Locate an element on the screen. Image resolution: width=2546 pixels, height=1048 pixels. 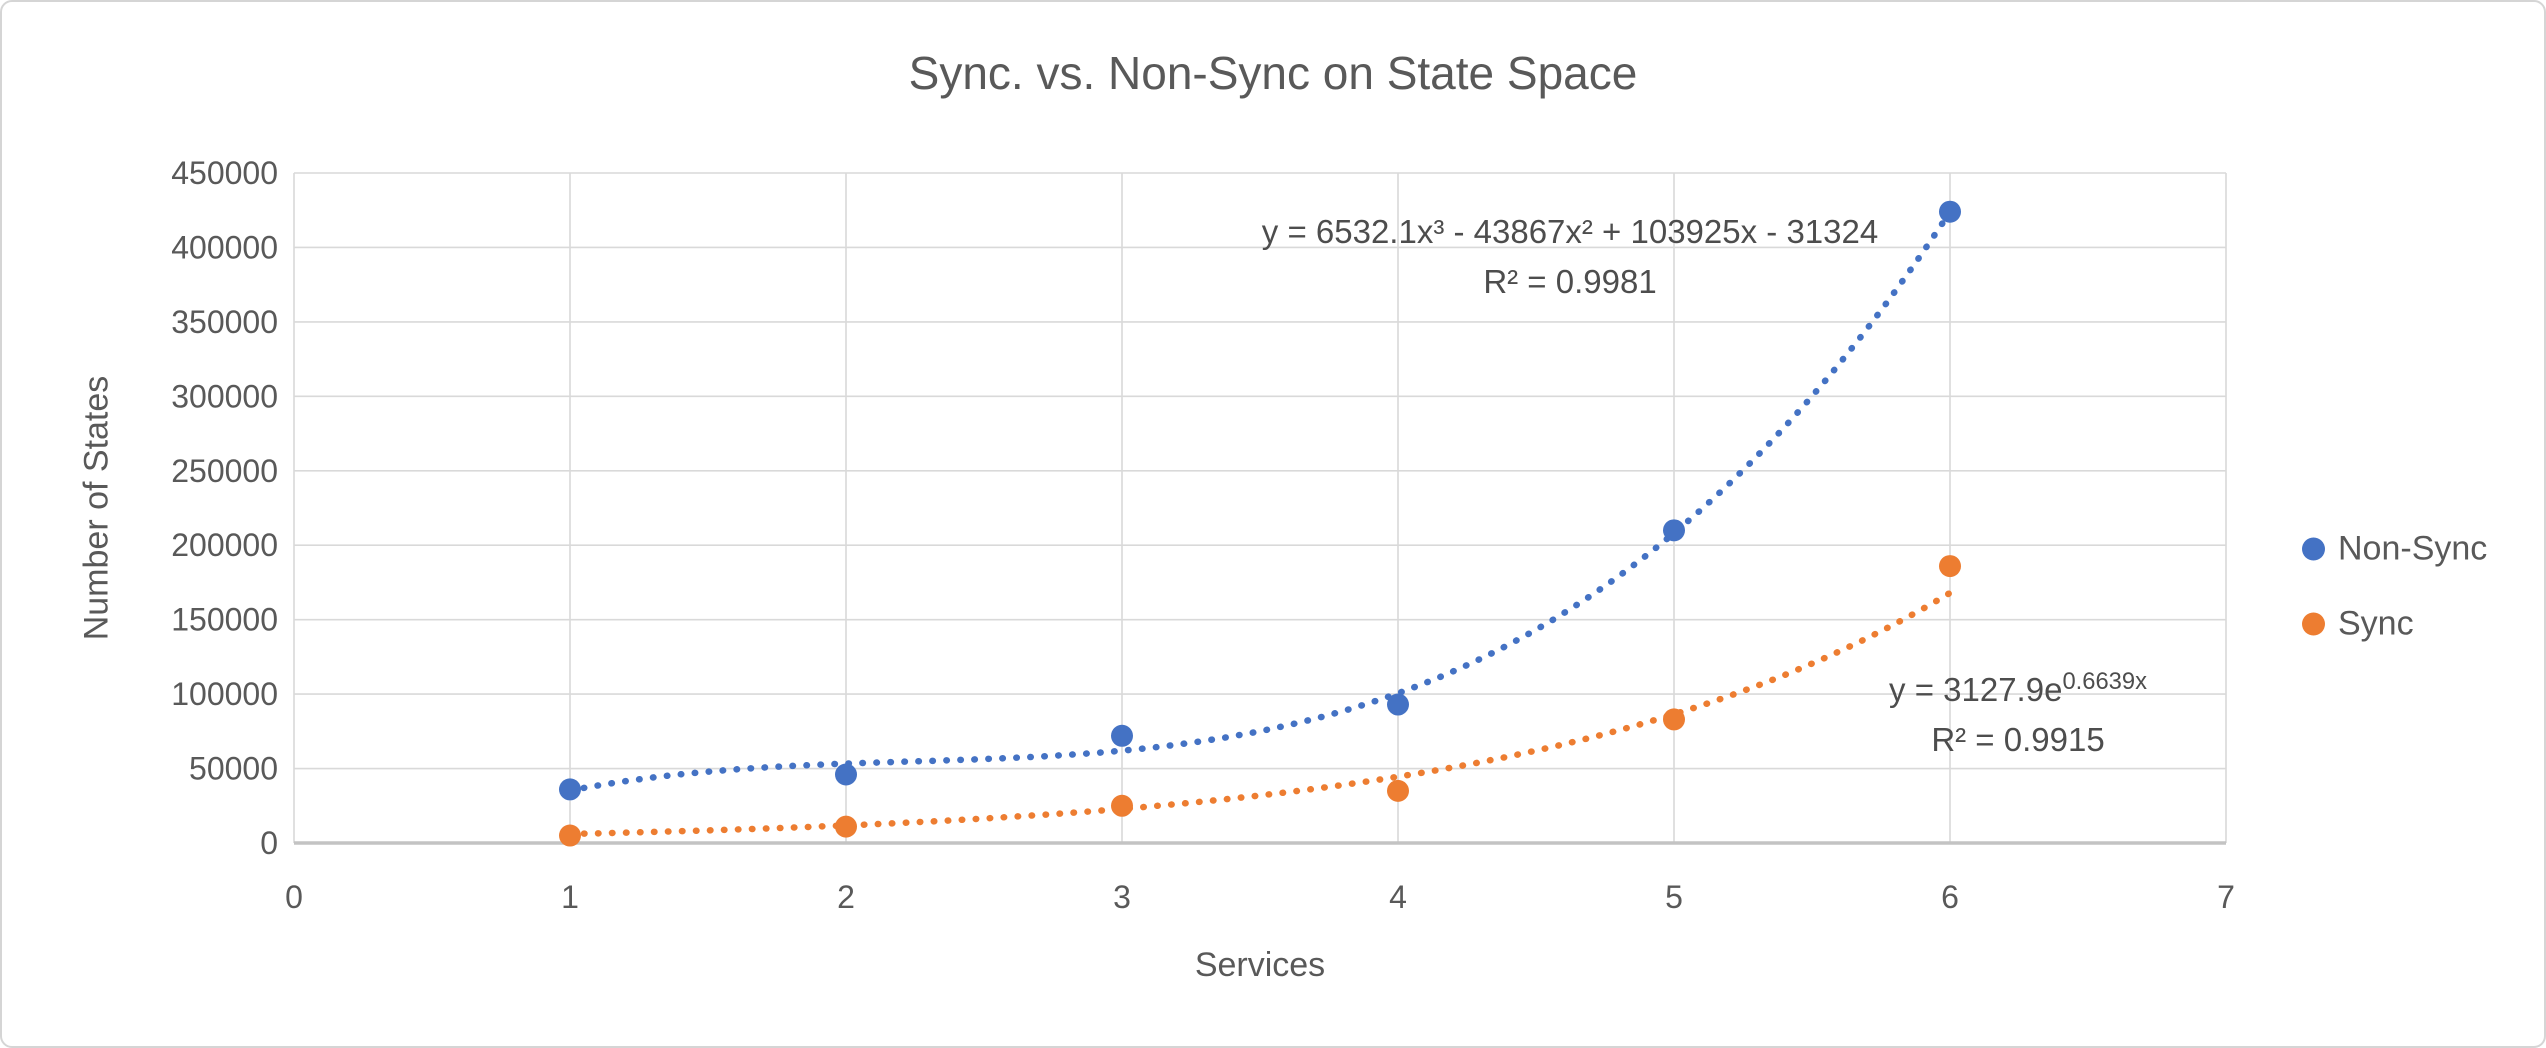
equation-text-sync: y = 3127.9e0.6639x is located at coordinates (2018, 690).